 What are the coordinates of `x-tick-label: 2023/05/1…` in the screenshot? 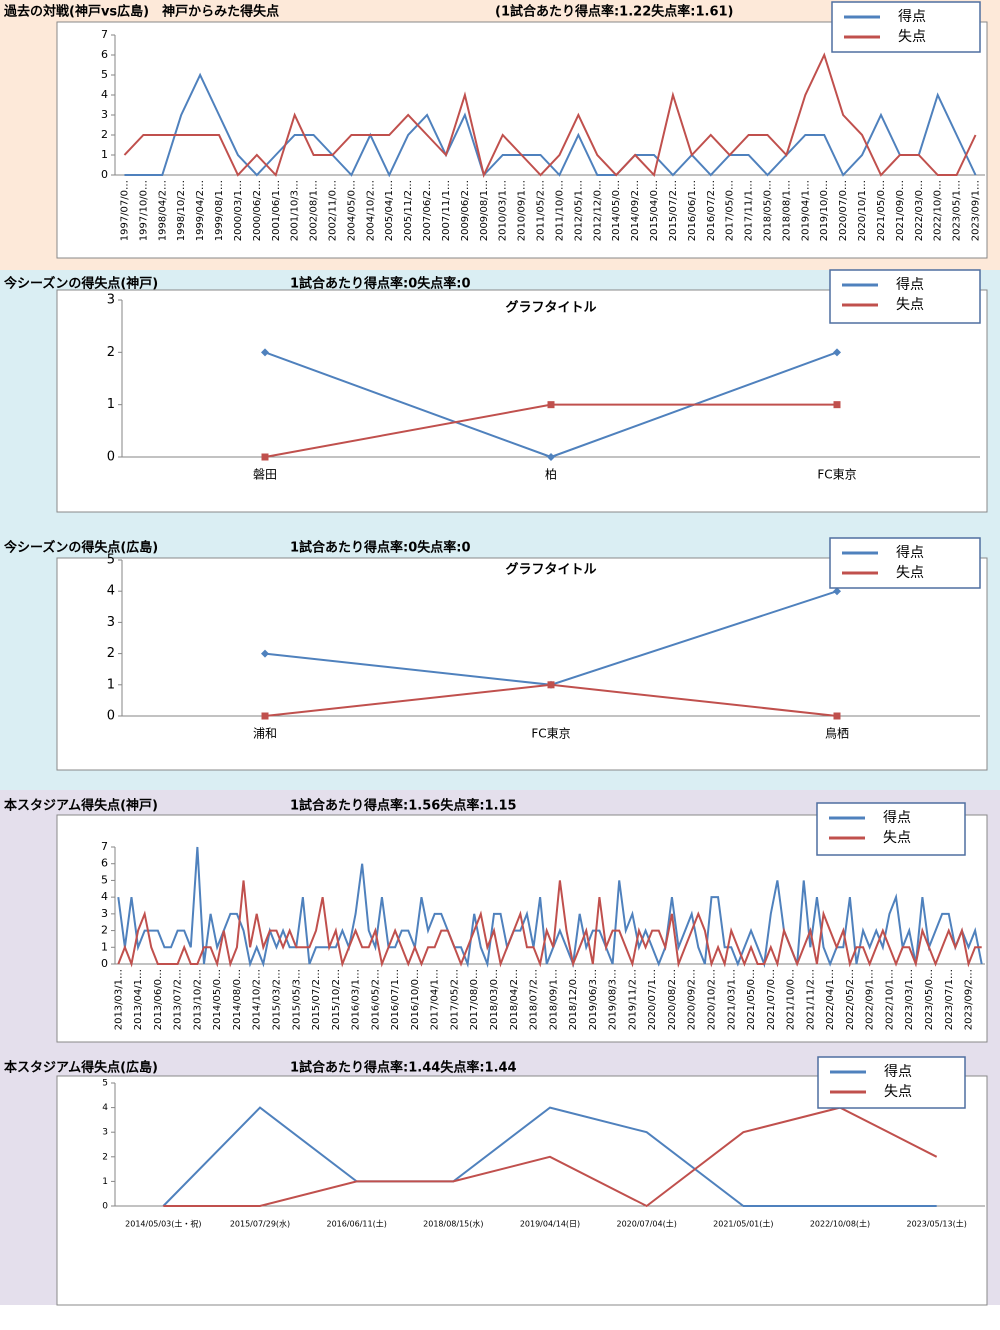 It's located at (957, 210).